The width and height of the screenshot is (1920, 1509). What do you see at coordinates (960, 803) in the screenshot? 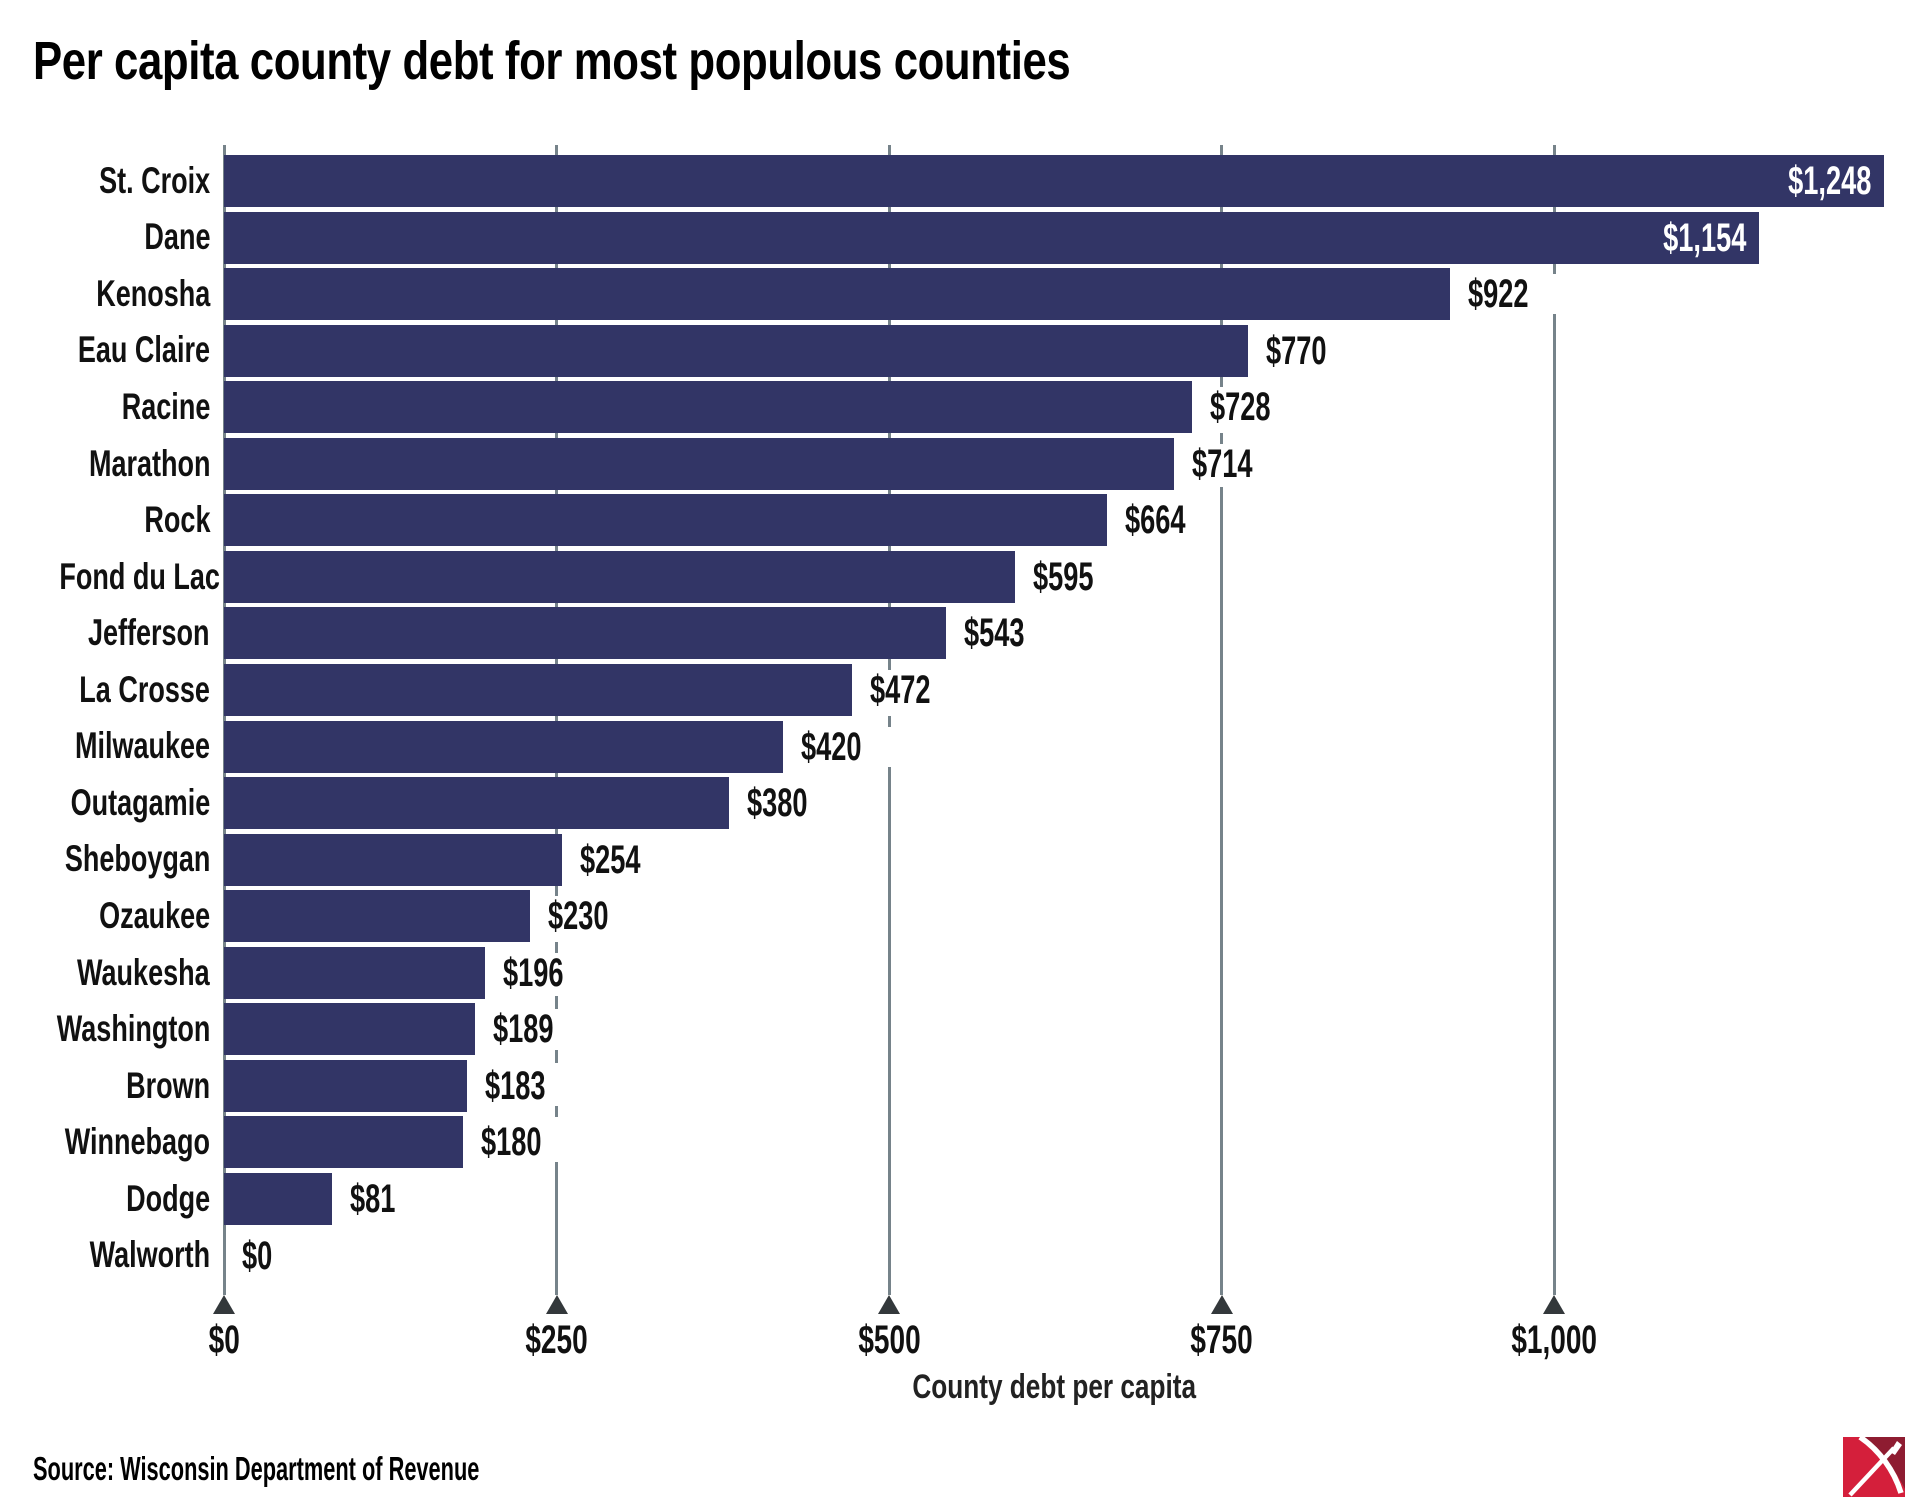
I see `chart-row: Outagamie $380` at bounding box center [960, 803].